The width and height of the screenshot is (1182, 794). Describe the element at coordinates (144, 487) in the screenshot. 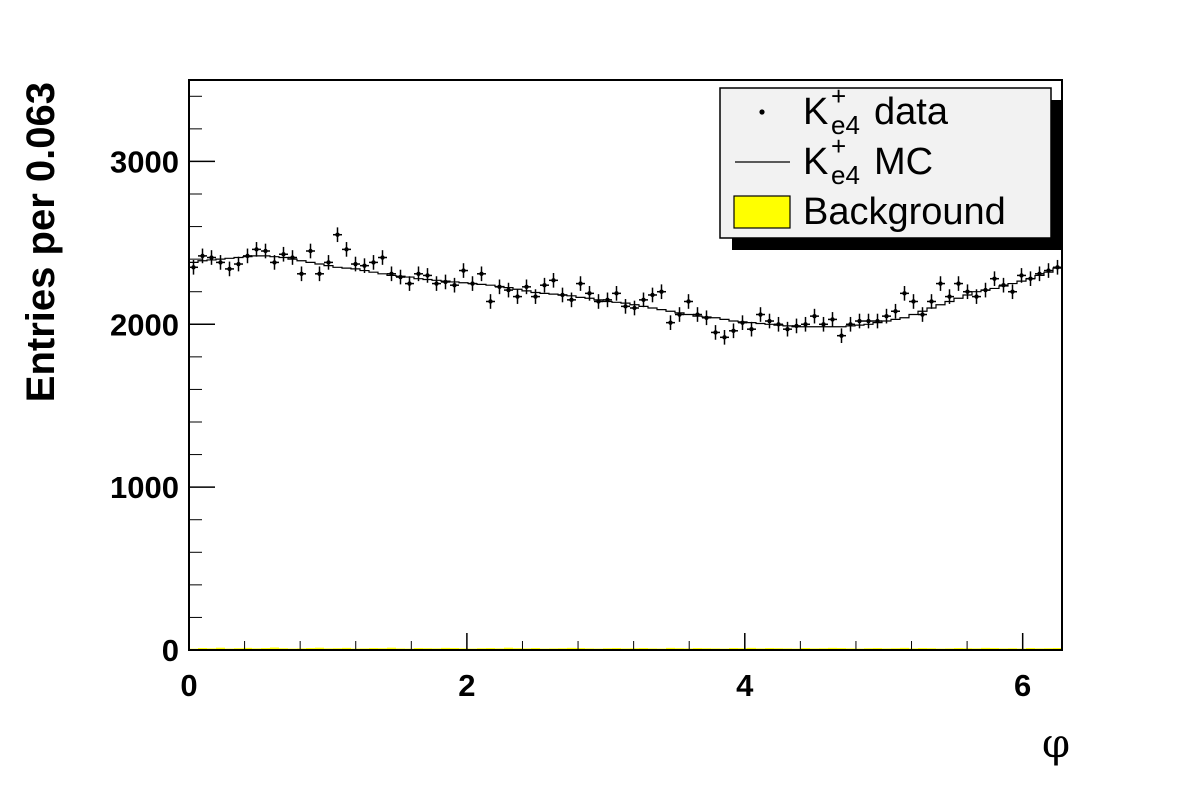

I see `y-tick-label: 1000` at that location.